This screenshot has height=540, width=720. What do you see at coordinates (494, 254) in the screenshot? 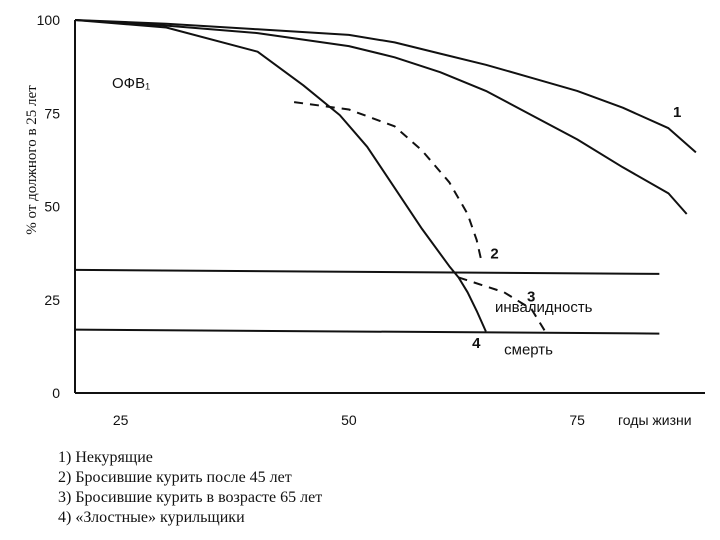
I see `series-number-label: 2` at bounding box center [494, 254].